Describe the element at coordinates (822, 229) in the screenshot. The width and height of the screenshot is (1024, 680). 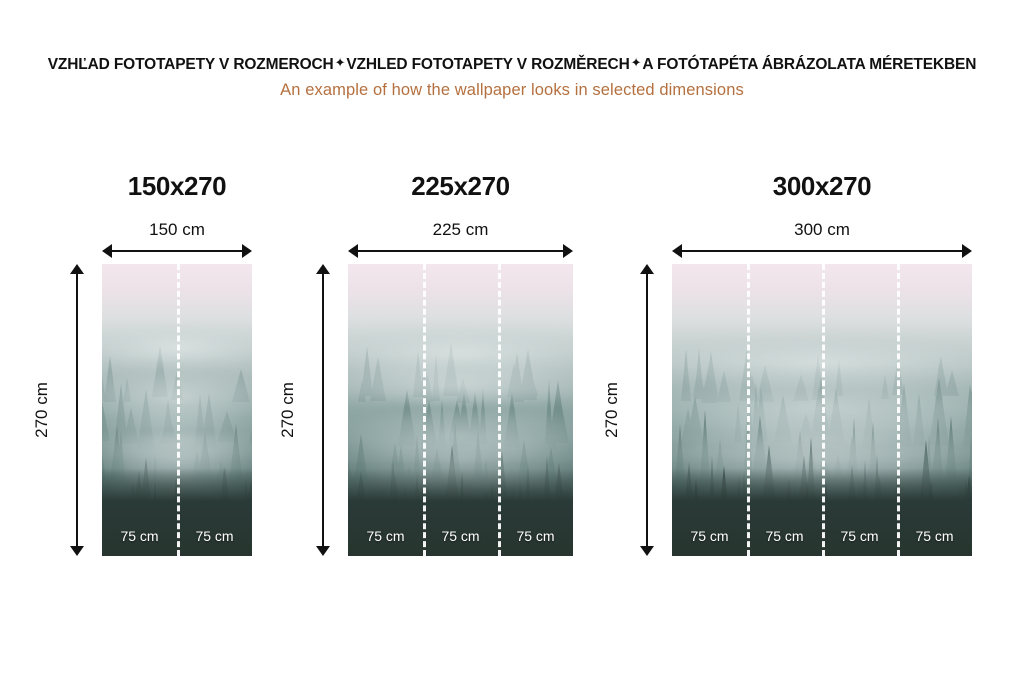
I see `width-label: 300 cm` at that location.